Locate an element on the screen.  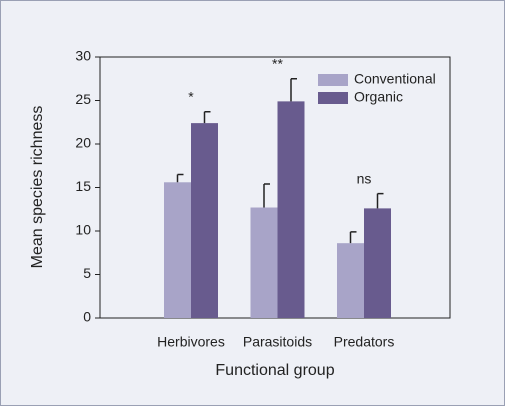
y-axis-label: Mean species richness is located at coordinates (37, 187).